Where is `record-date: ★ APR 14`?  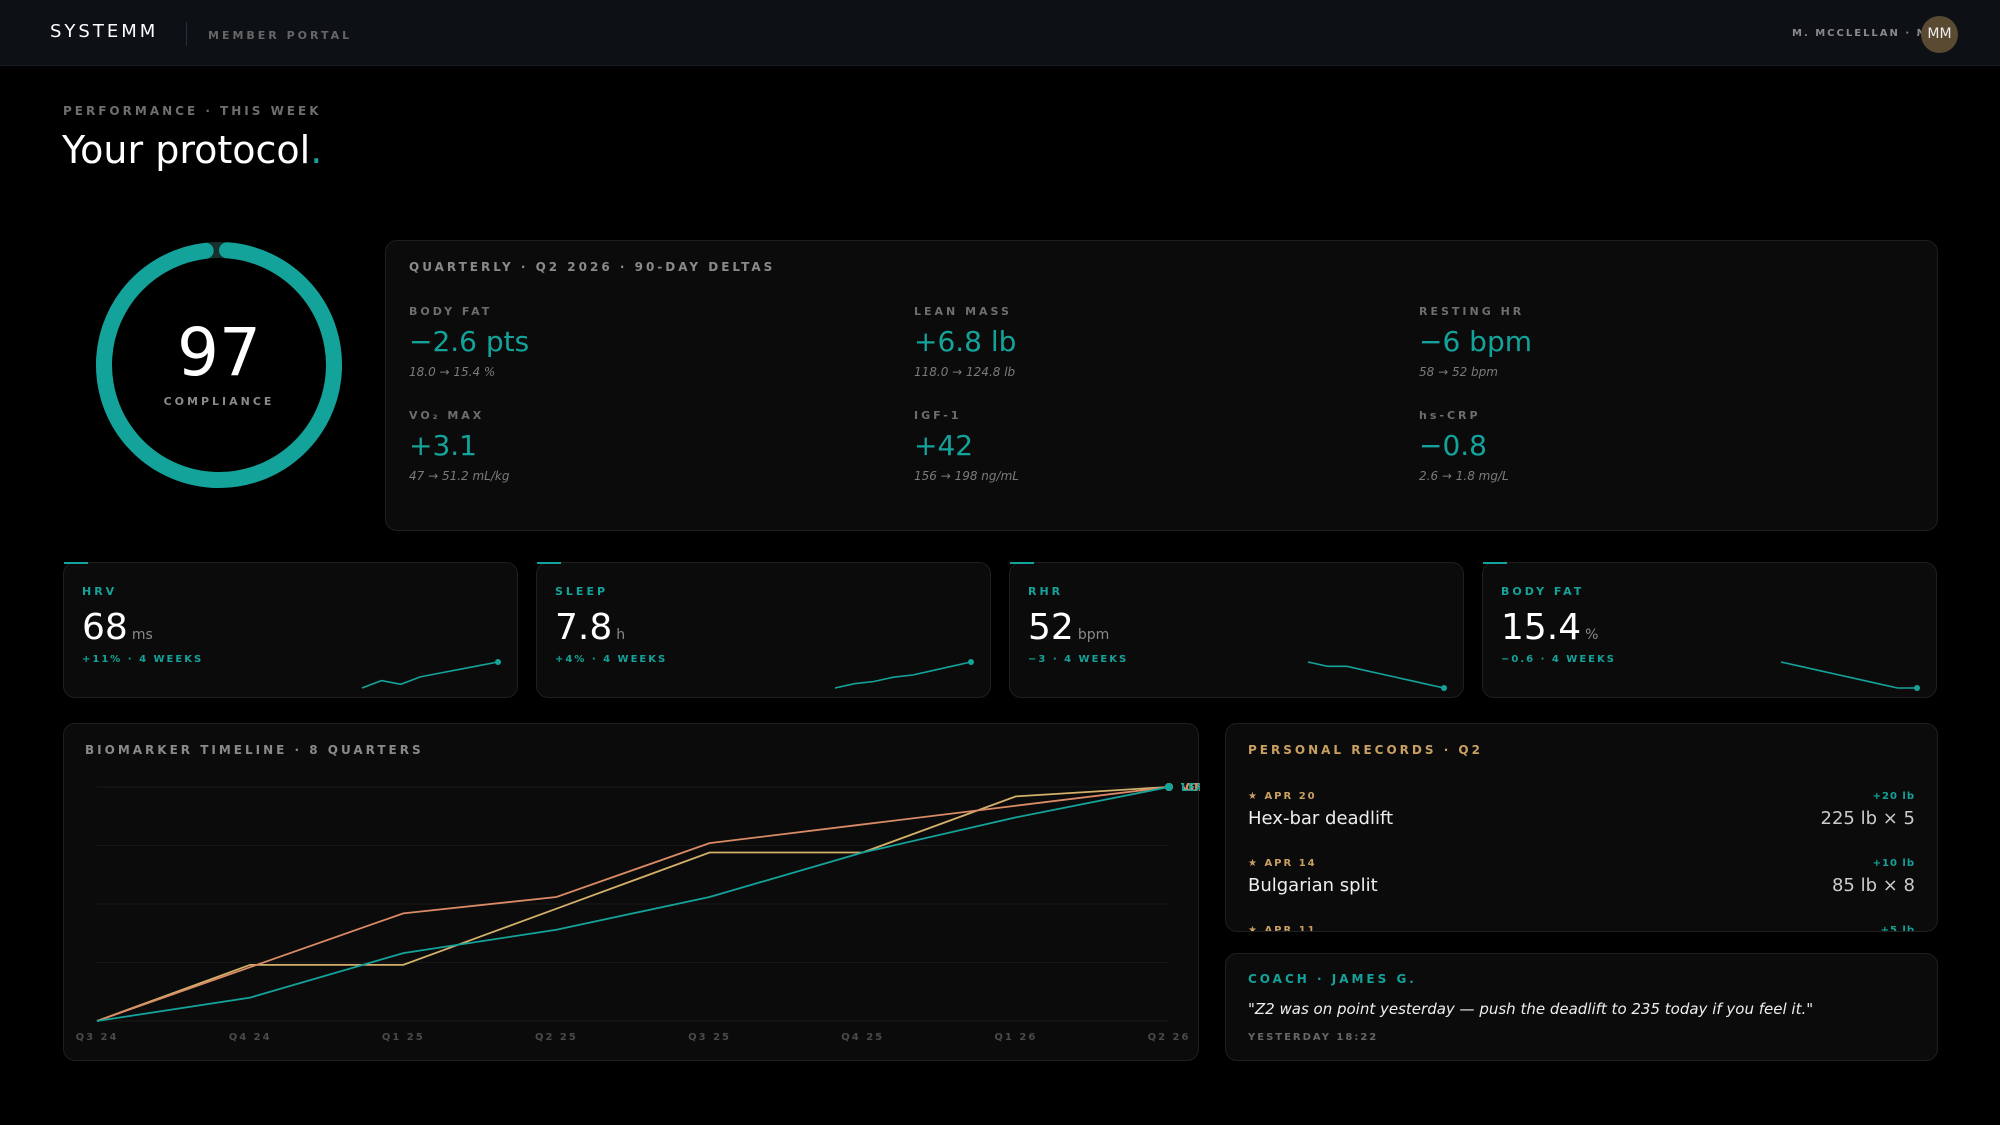
record-date: ★ APR 14 is located at coordinates (1282, 863).